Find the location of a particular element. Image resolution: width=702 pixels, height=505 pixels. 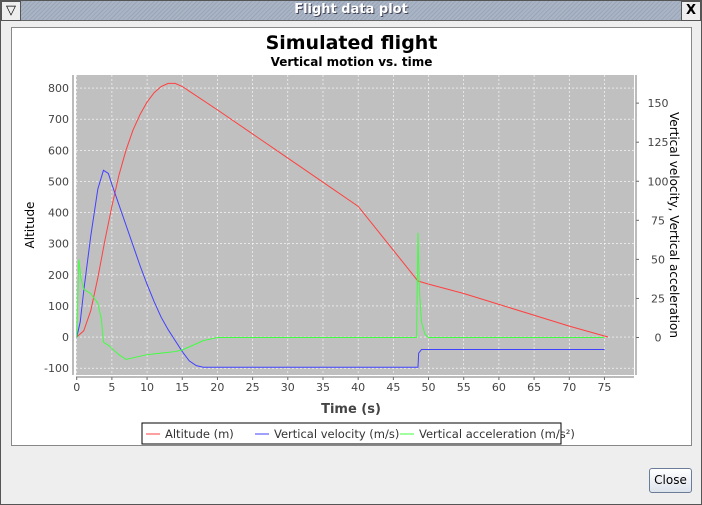

legend-box is located at coordinates (351, 433).